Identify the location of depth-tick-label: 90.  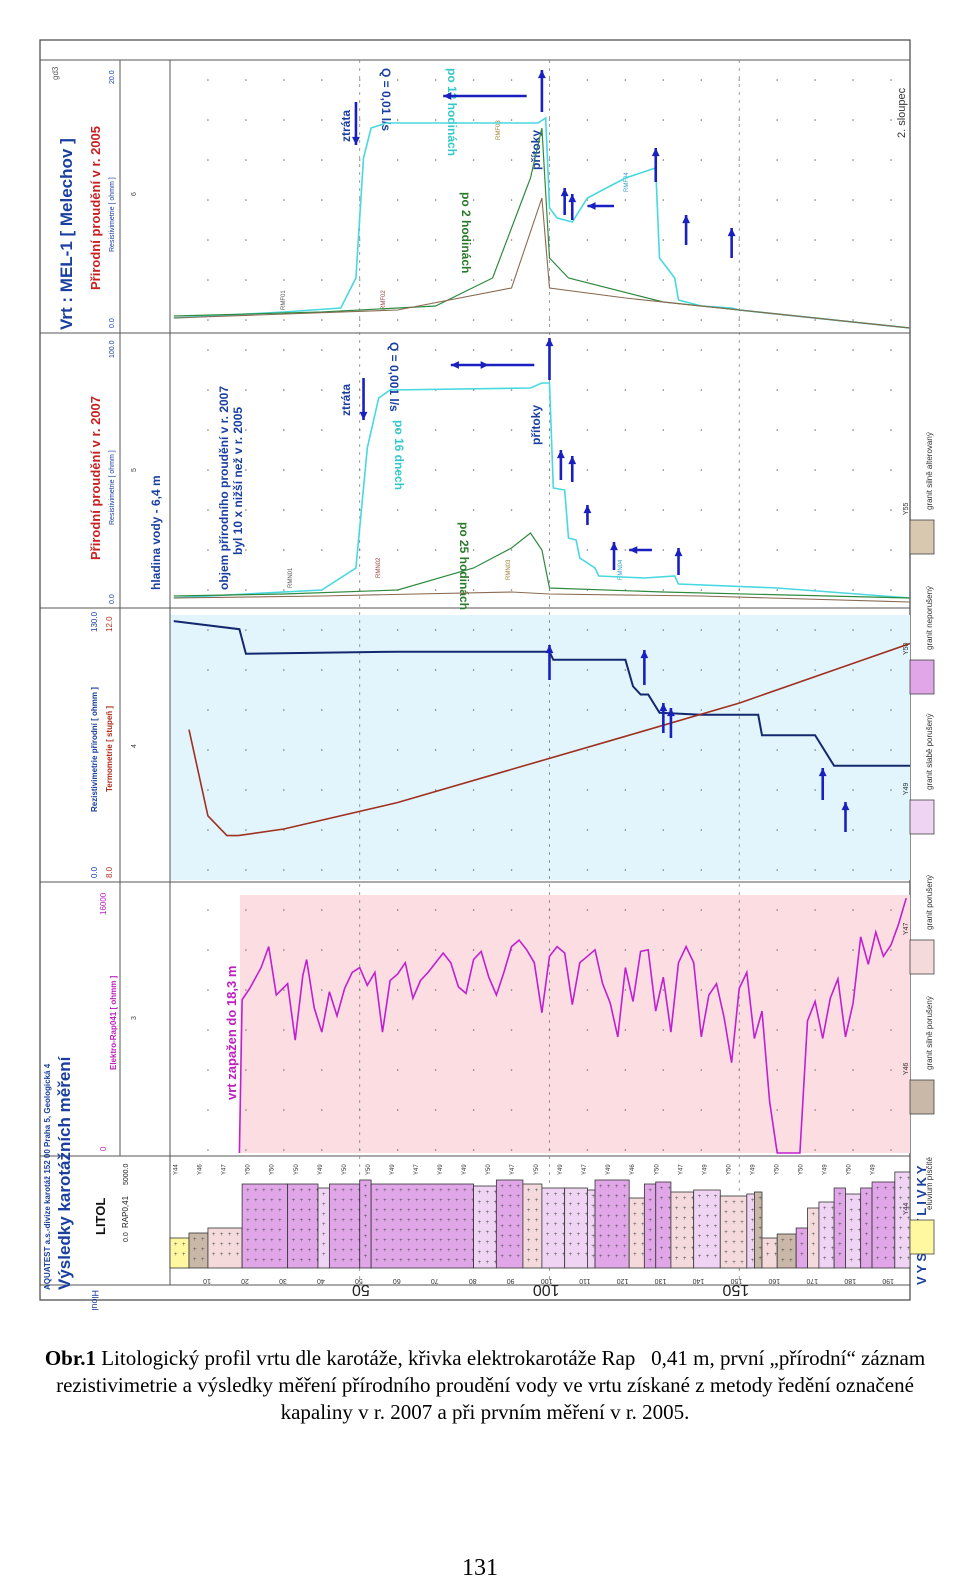
(511, 1280).